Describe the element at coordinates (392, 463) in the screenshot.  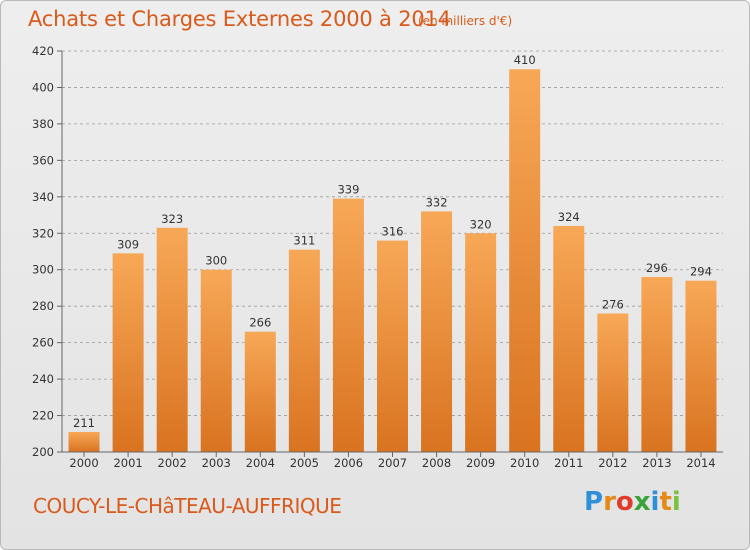
I see `x-tick-label: 2007` at that location.